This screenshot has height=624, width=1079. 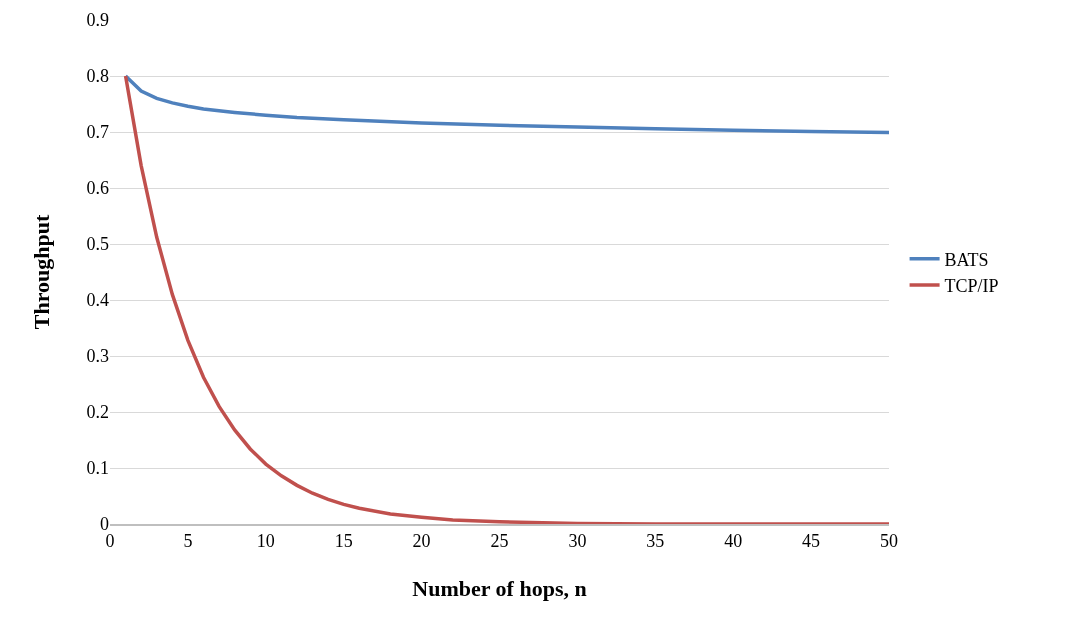 I want to click on y-tick-label: 0.1, so click(x=97, y=468).